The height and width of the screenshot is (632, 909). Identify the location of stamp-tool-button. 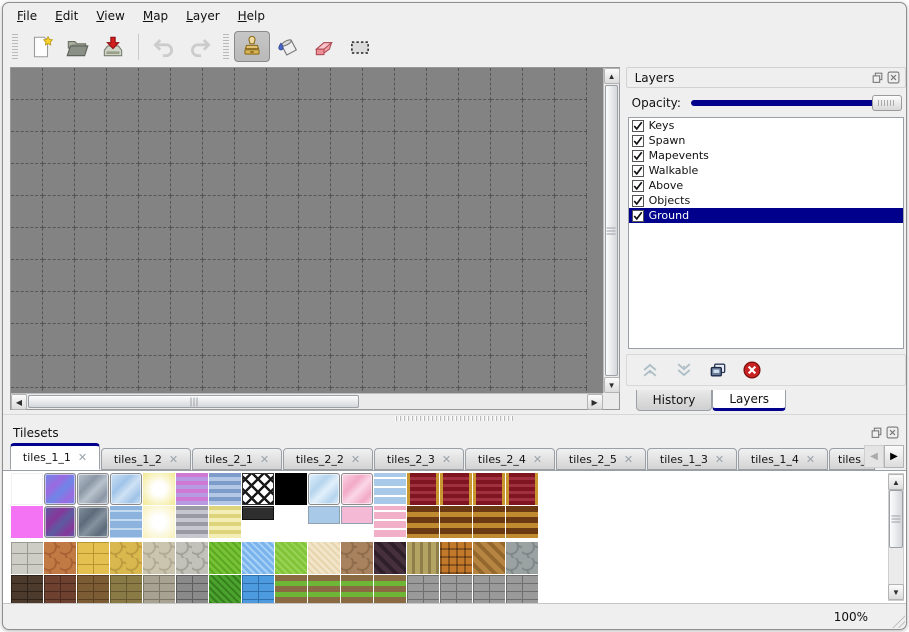
(252, 46).